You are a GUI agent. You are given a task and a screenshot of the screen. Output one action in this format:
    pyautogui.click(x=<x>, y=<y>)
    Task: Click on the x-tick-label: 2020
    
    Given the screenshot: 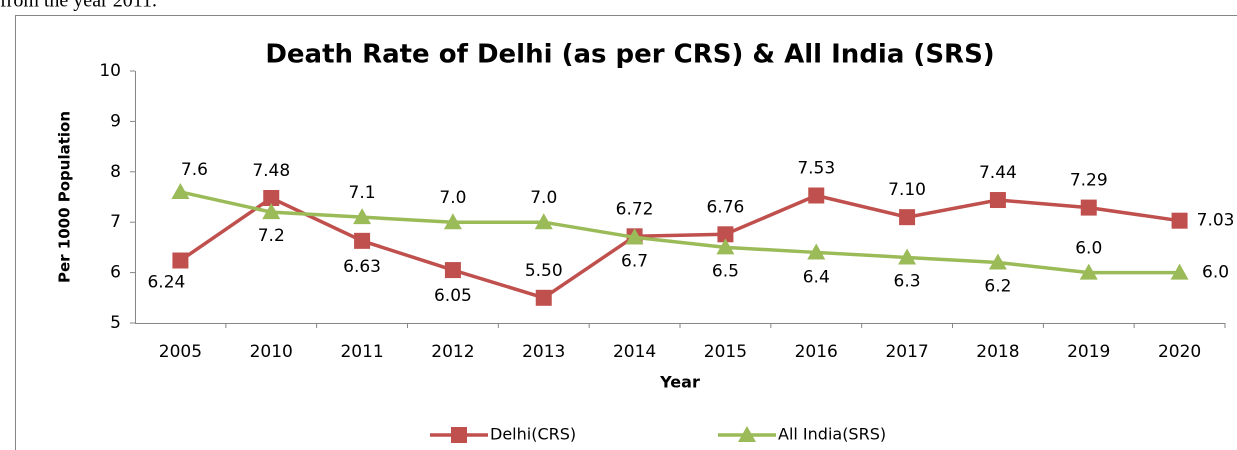 What is the action you would take?
    pyautogui.click(x=1179, y=352)
    